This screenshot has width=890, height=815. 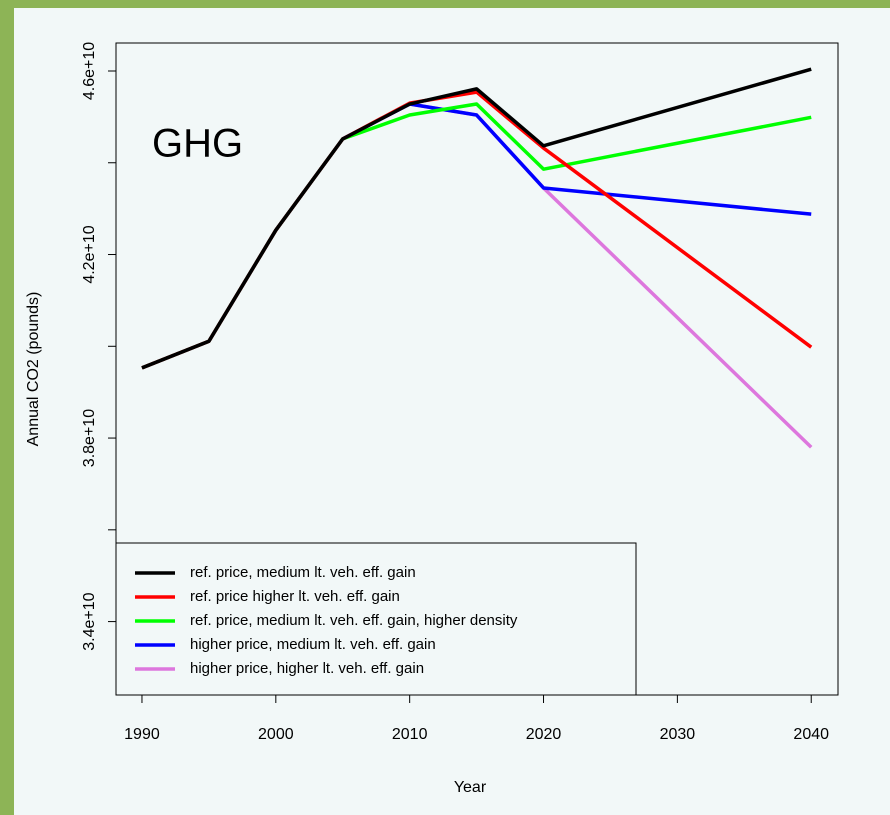 What do you see at coordinates (410, 734) in the screenshot?
I see `x-tick-label: 2010` at bounding box center [410, 734].